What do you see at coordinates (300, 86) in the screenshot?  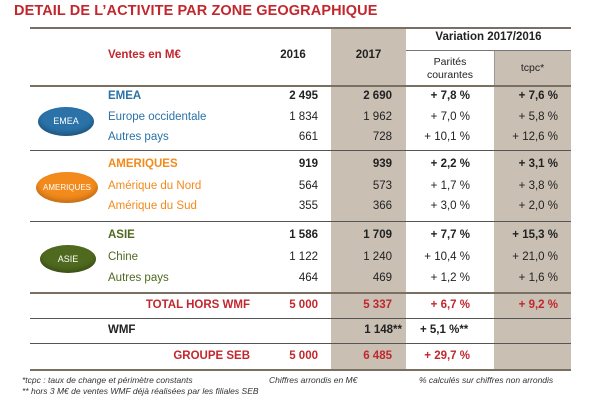 I see `rule-header-bottom` at bounding box center [300, 86].